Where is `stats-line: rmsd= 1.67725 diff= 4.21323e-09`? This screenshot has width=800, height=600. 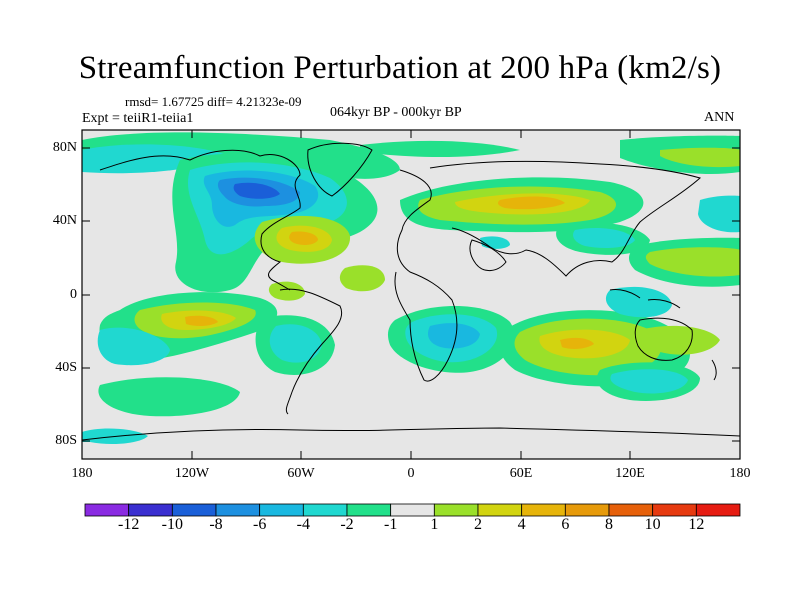
stats-line: rmsd= 1.67725 diff= 4.21323e-09 is located at coordinates (213, 101).